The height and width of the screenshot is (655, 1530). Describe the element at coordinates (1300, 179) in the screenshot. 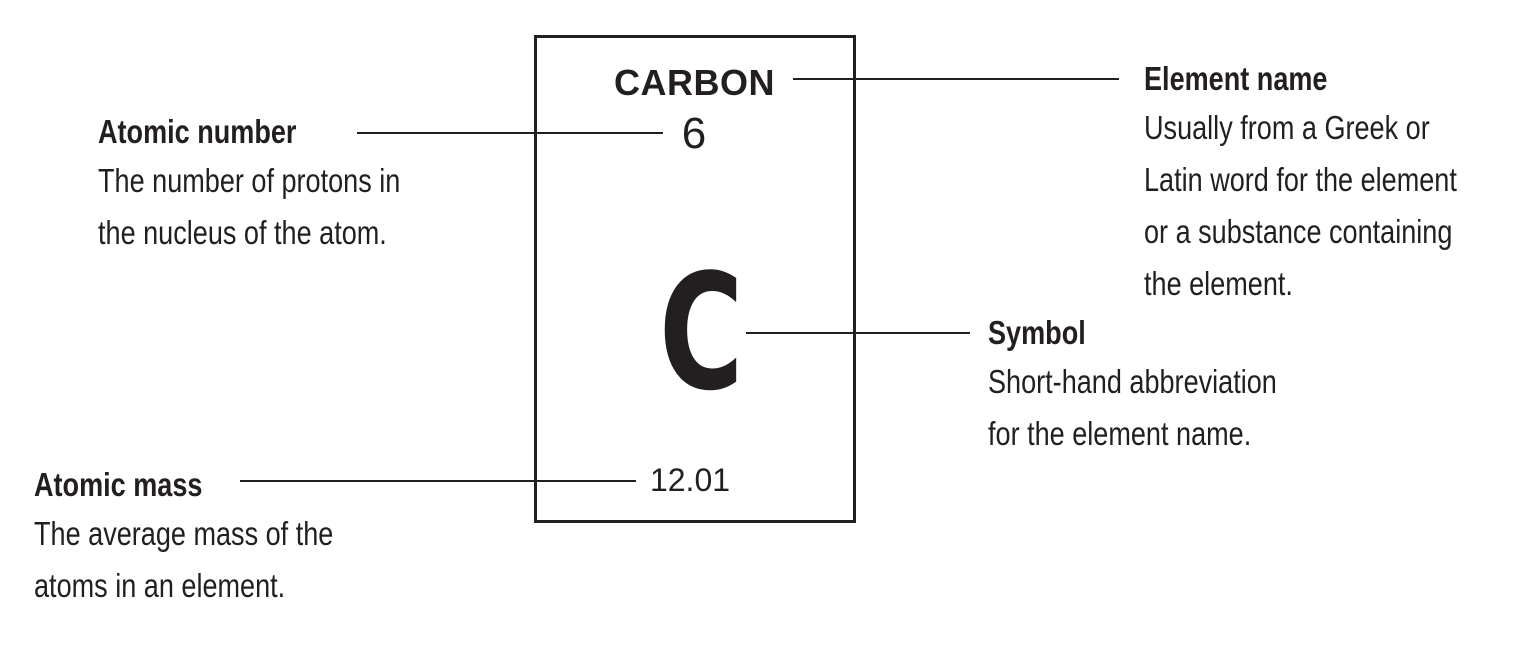

I see `element-name-description-line: Latin word for the element` at that location.